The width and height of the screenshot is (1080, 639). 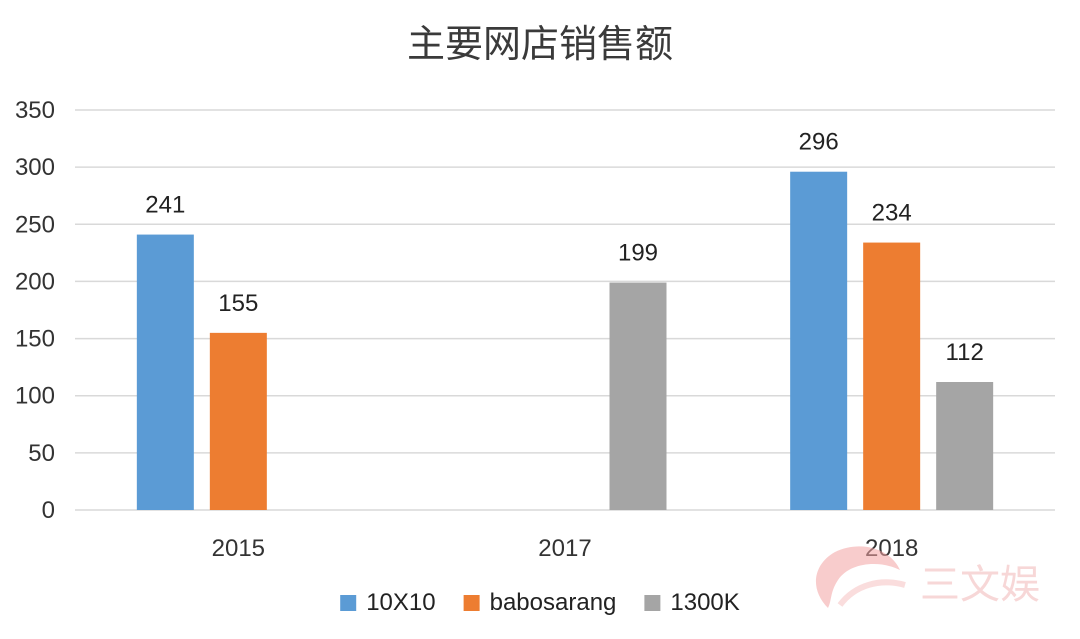 What do you see at coordinates (35, 224) in the screenshot?
I see `y-tick-label: 250` at bounding box center [35, 224].